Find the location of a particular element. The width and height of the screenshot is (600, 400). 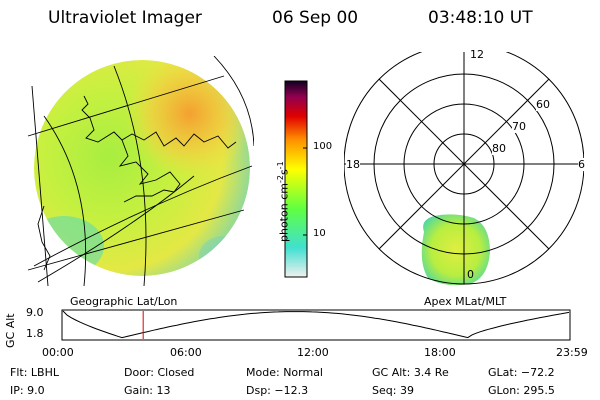

left-panel-label: Geographic Lat/Lon is located at coordinates (124, 301).